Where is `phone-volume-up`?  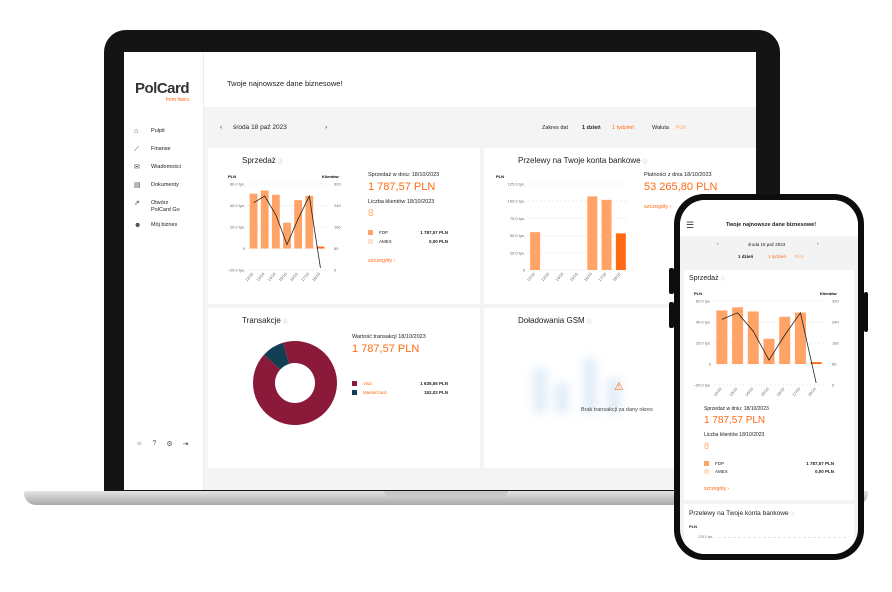
phone-volume-up is located at coordinates (671, 281).